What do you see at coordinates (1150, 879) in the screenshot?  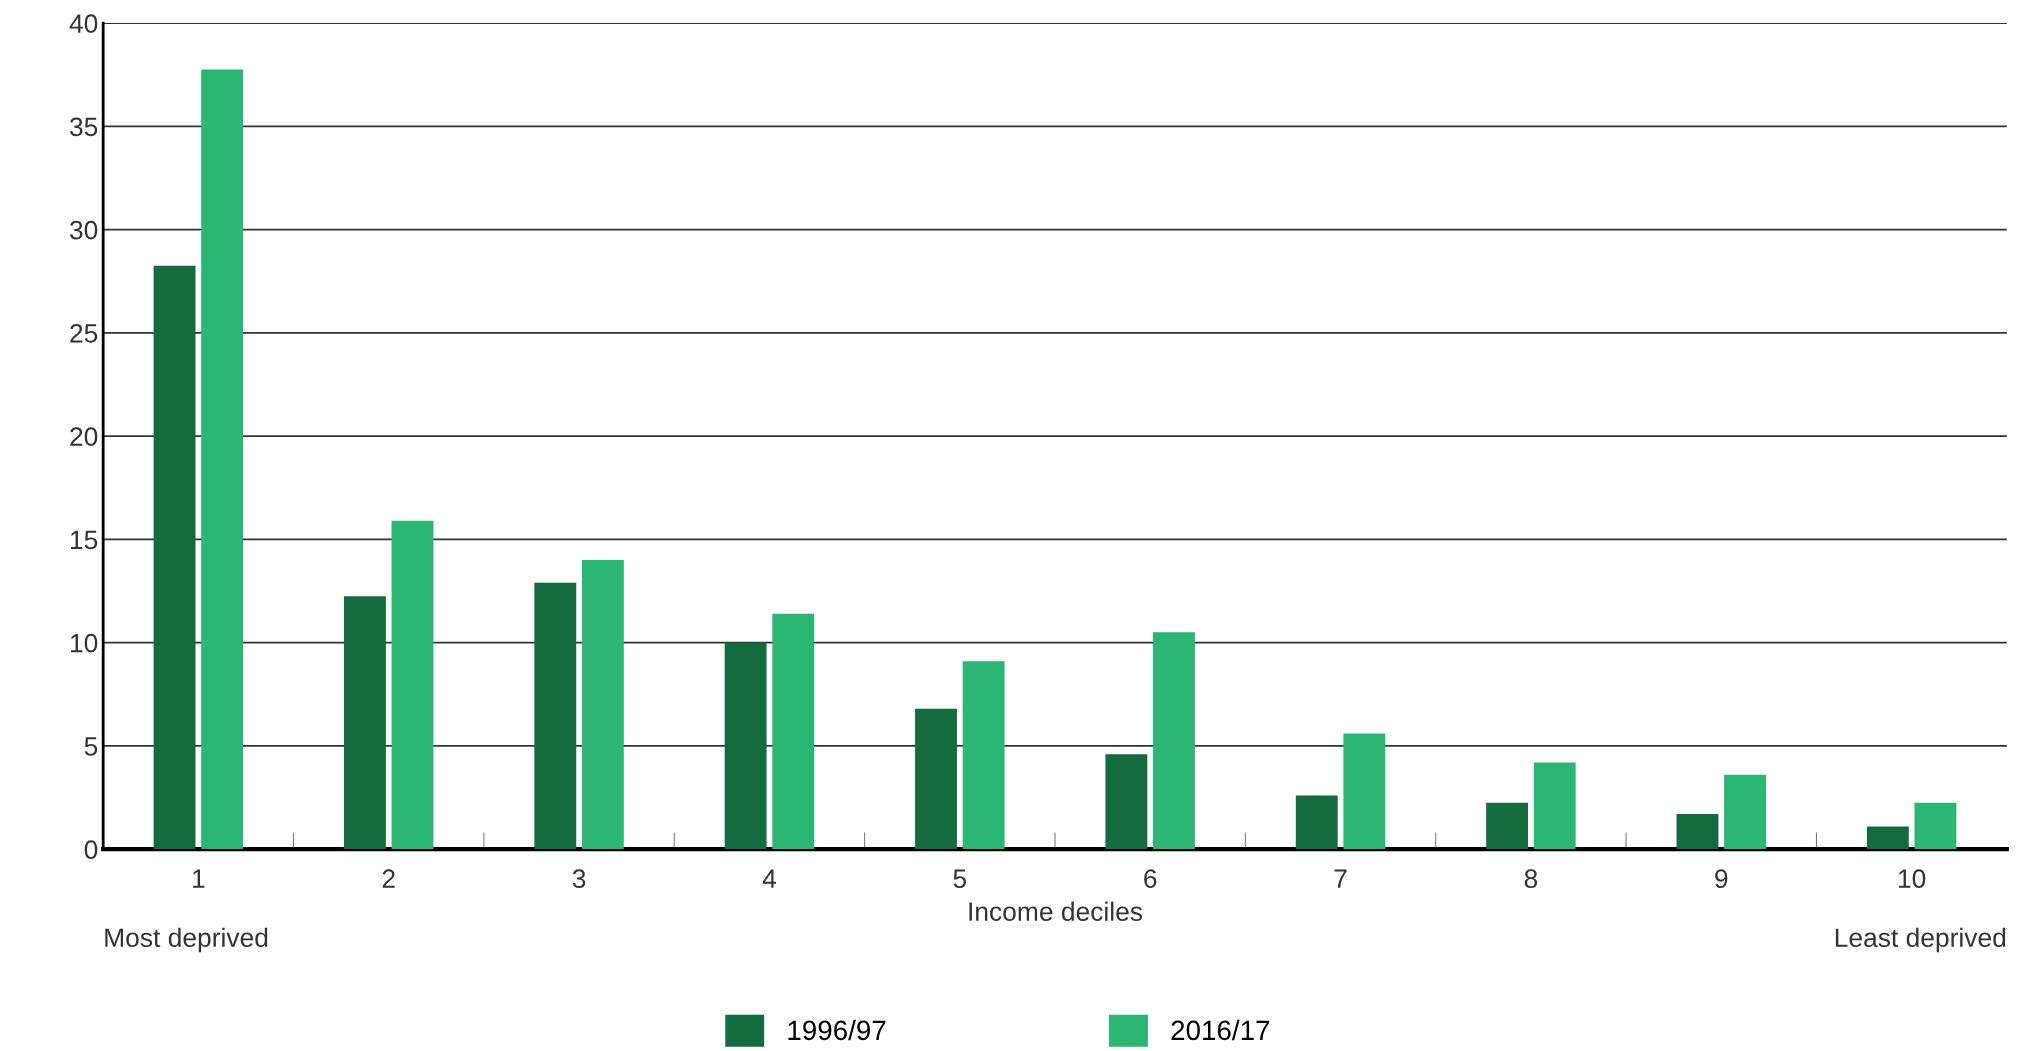 I see `x-tick-label: 6` at bounding box center [1150, 879].